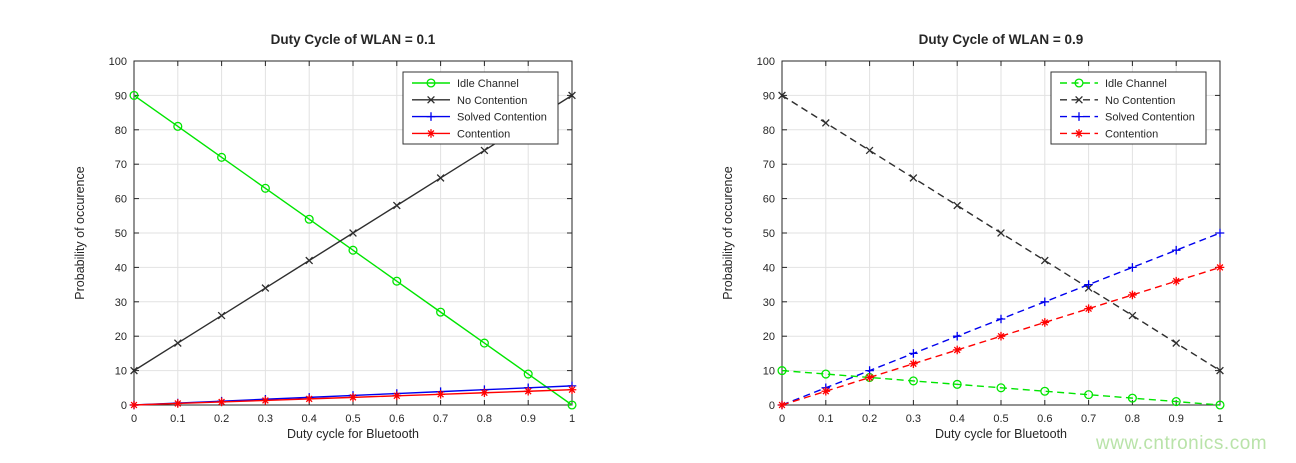 The image size is (1296, 463). I want to click on chart-title: Duty Cycle of WLAN = 0.1, so click(353, 39).